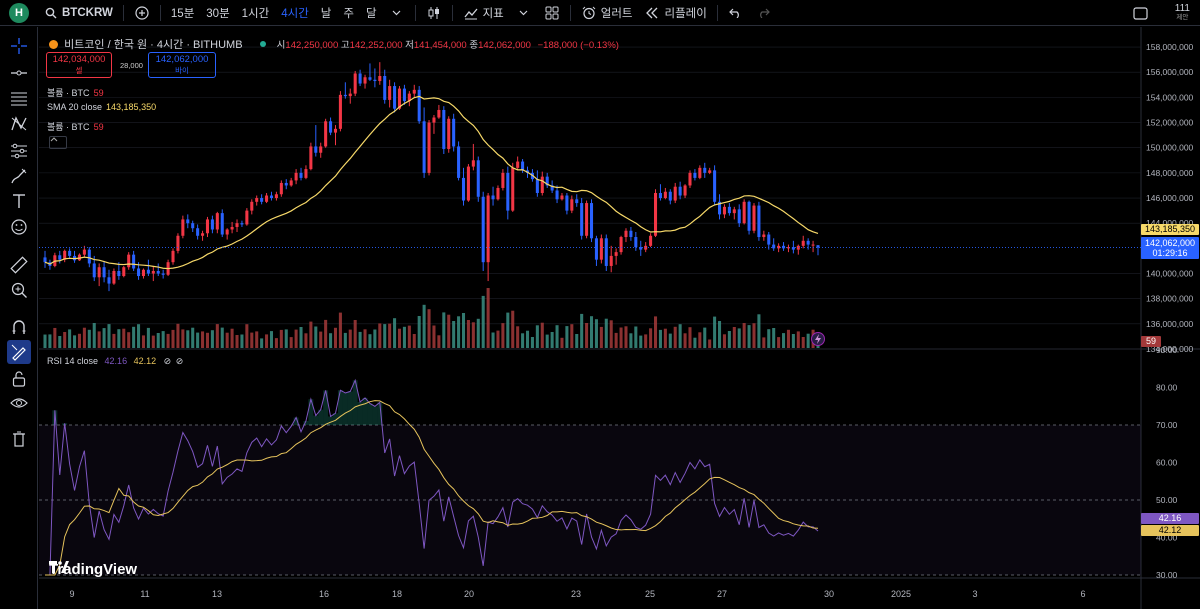 The image size is (1200, 609). What do you see at coordinates (19, 327) in the screenshot?
I see `magnet-tool` at bounding box center [19, 327].